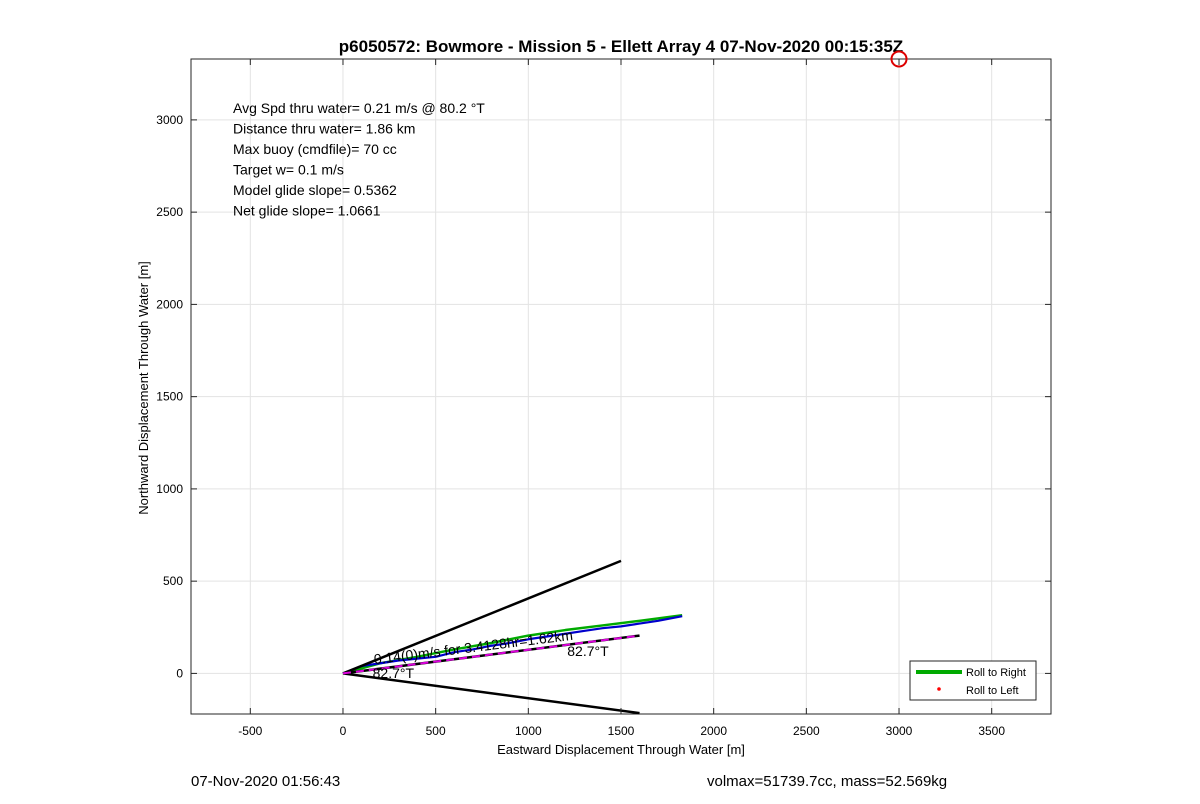  Describe the element at coordinates (315, 149) in the screenshot. I see `stats-line: Max buoy (cmdfile)= 70 cc` at that location.